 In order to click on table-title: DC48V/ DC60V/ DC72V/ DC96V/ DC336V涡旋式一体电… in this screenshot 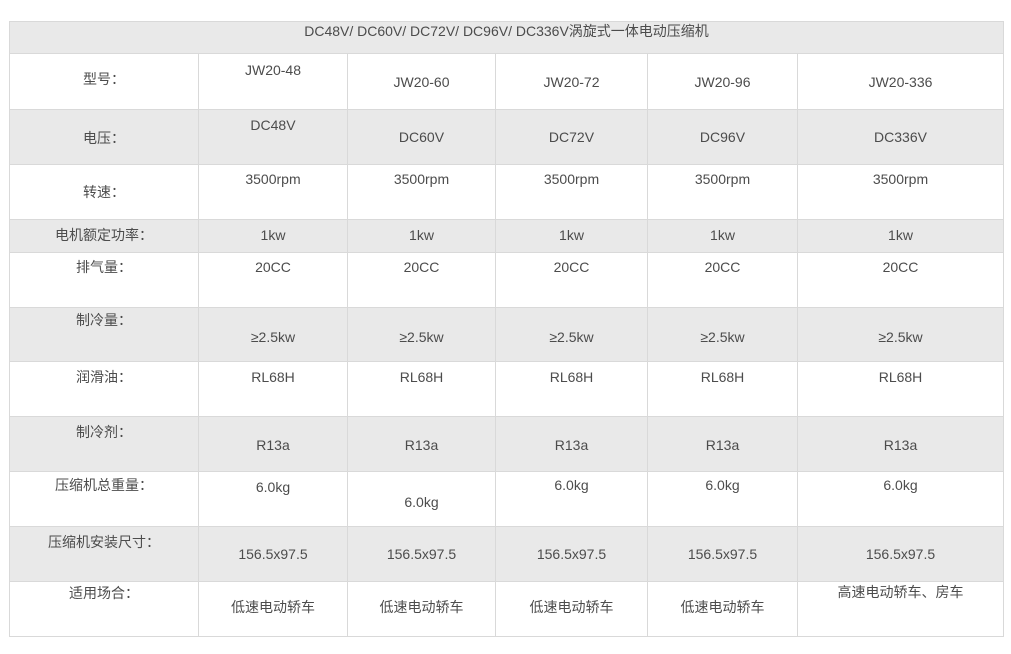, I will do `click(506, 37)`.